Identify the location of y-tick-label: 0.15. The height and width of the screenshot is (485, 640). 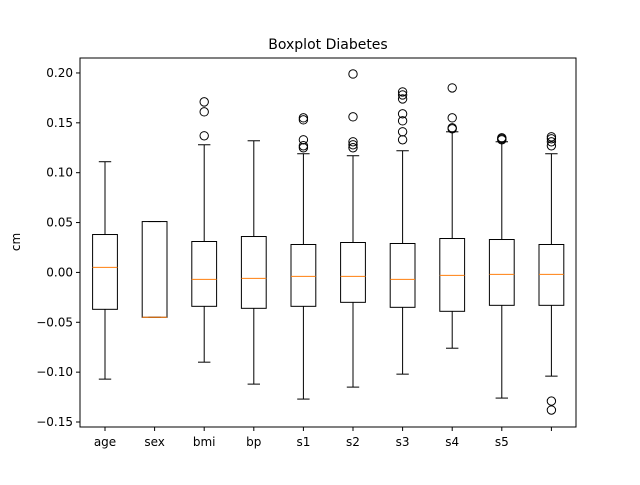
(59, 123).